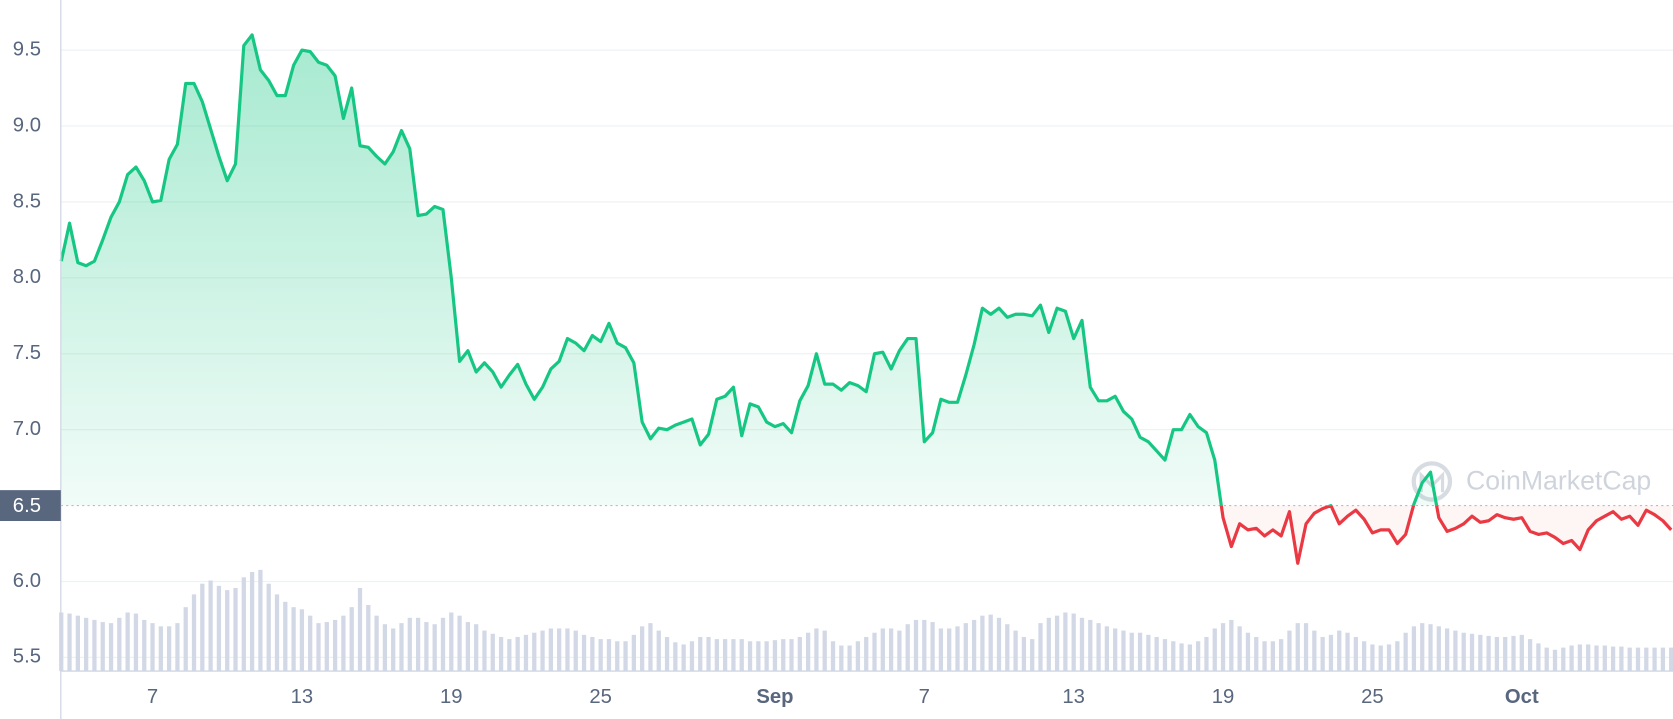 The image size is (1673, 719). Describe the element at coordinates (27, 125) in the screenshot. I see `y-tick-label: 9.0` at that location.